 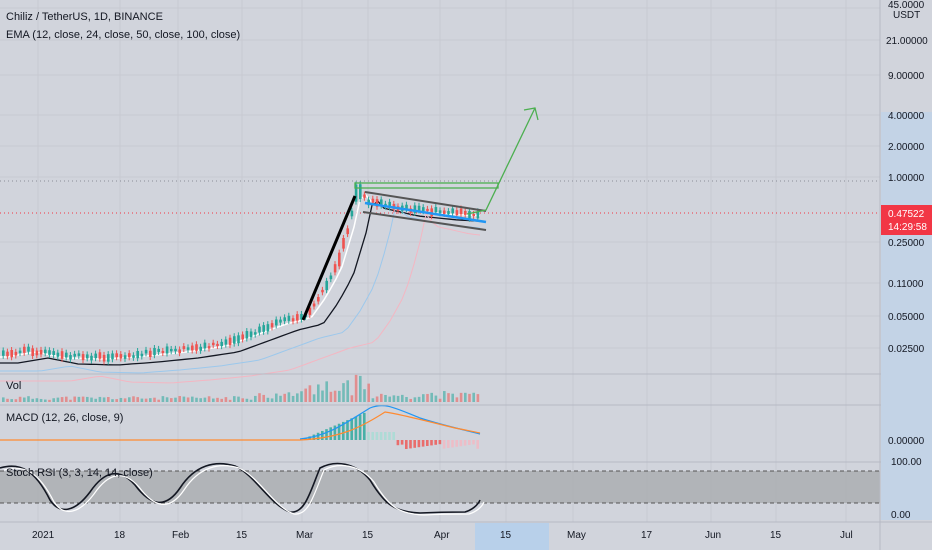 What do you see at coordinates (906, 349) in the screenshot?
I see `price-tick: 0.02500` at bounding box center [906, 349].